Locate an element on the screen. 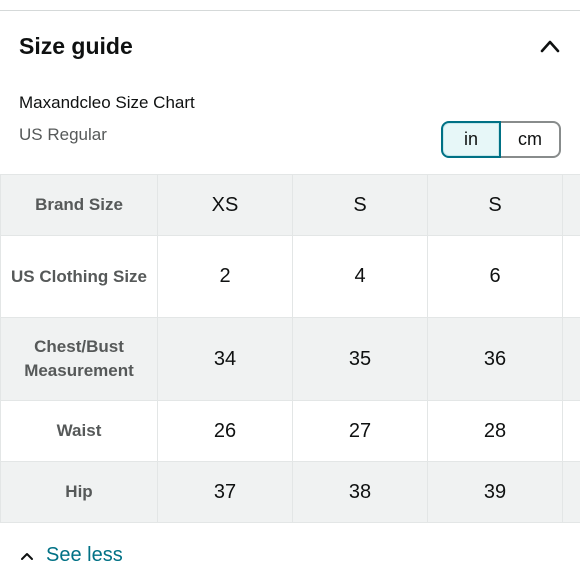 This screenshot has height=580, width=580. unit-in-button: in is located at coordinates (471, 139).